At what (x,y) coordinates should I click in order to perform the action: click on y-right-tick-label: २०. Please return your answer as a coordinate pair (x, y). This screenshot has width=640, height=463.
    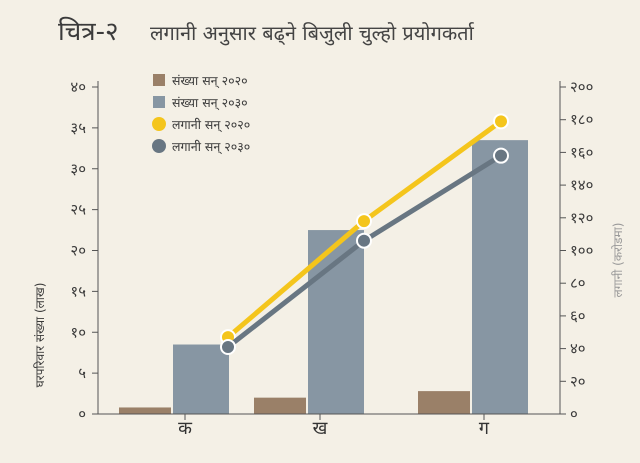
    Looking at the image, I should click on (578, 381).